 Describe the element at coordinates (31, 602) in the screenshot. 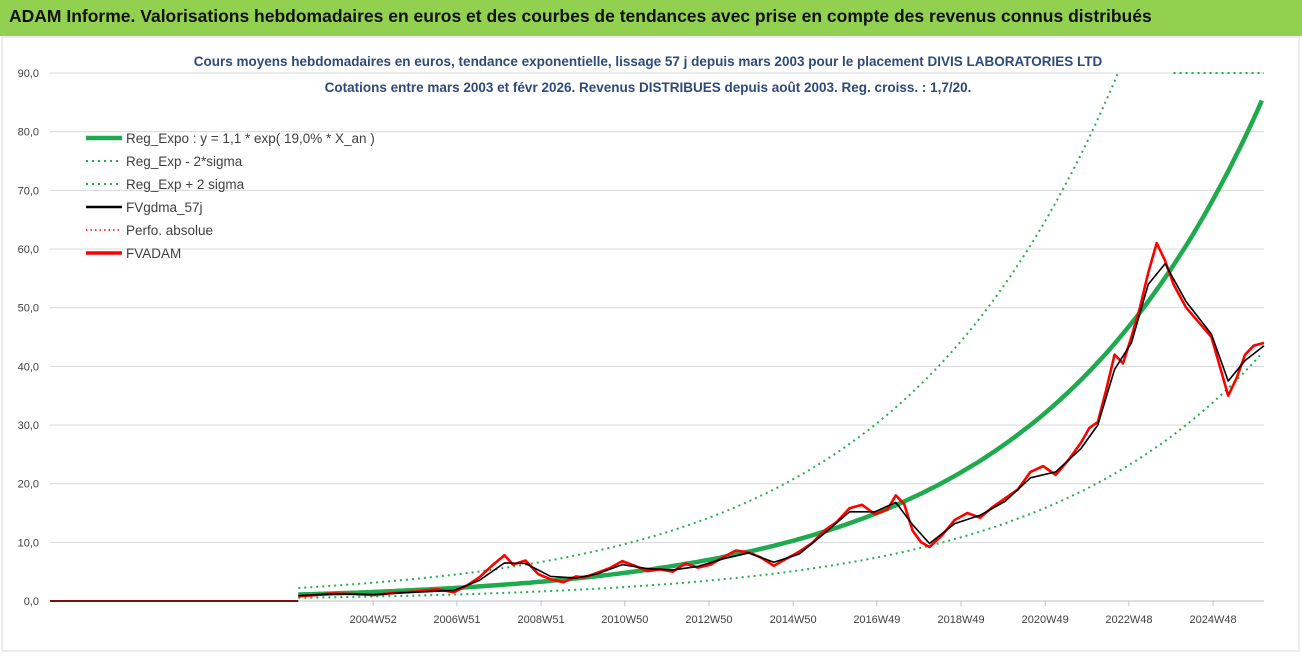

I see `y-tick-label: 0,0` at that location.